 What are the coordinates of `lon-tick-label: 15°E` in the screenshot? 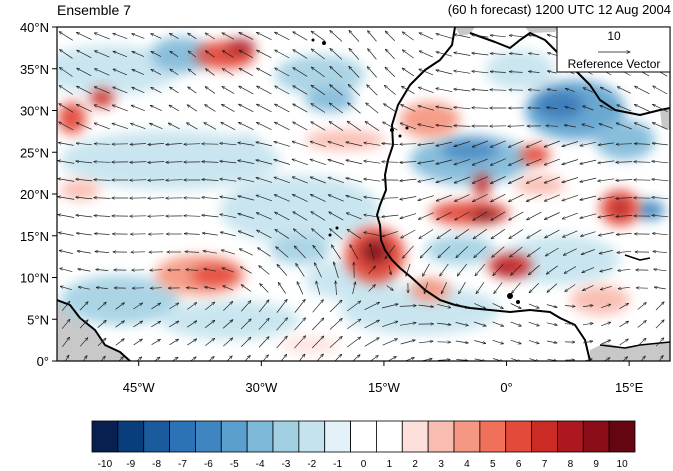 It's located at (629, 387).